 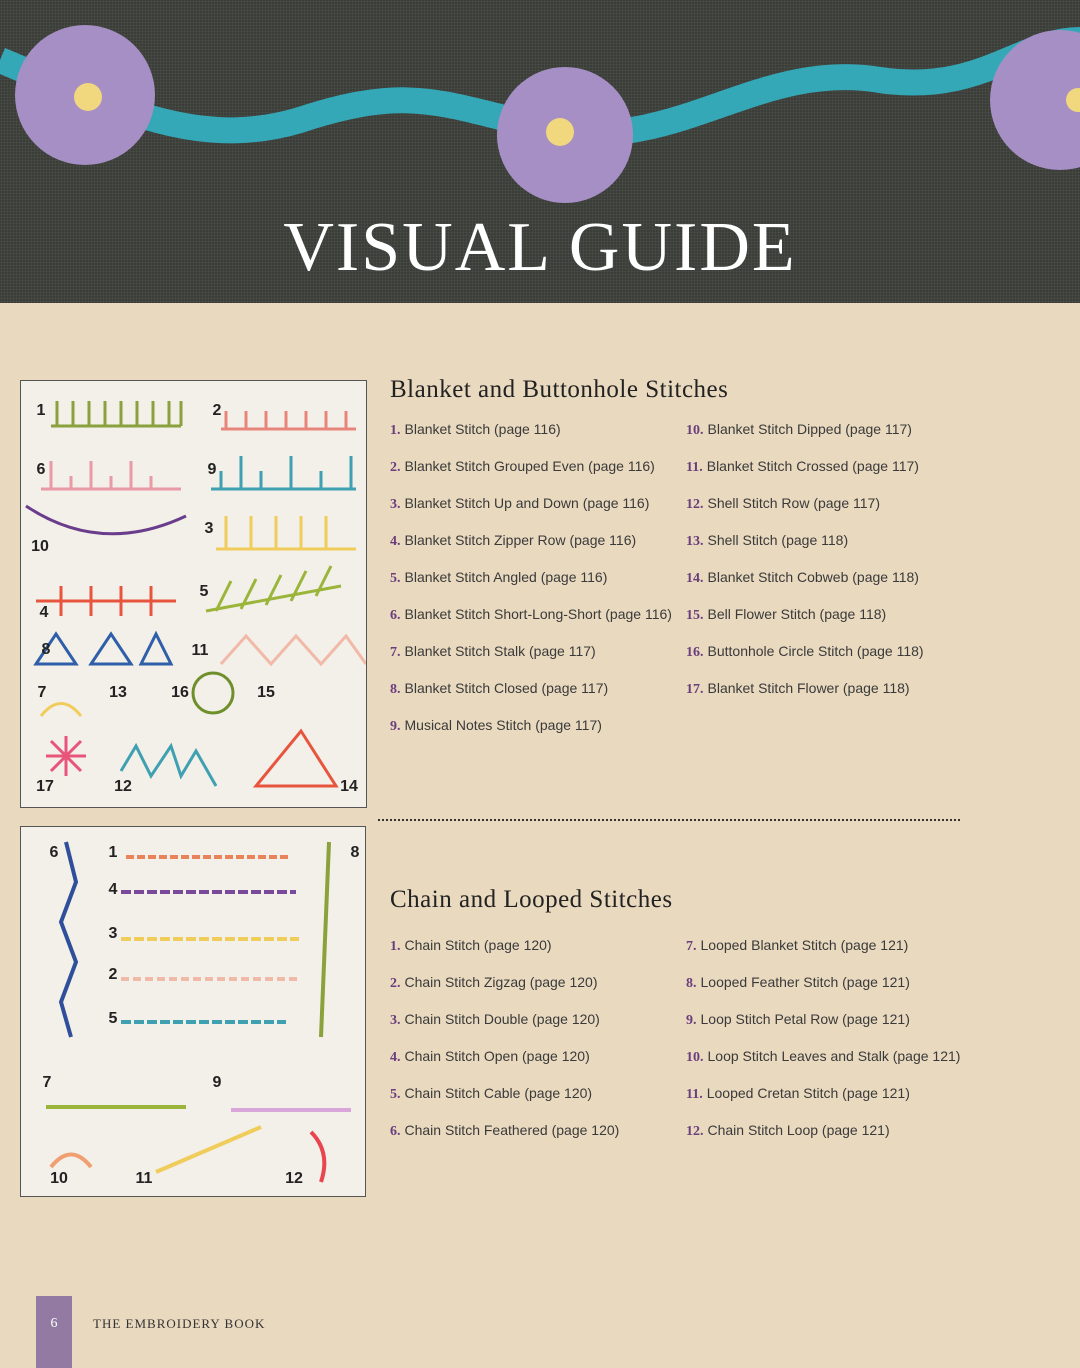 I want to click on stitch-list-item: 12. Chain Stitch Loop (page 121), so click(x=851, y=1139).